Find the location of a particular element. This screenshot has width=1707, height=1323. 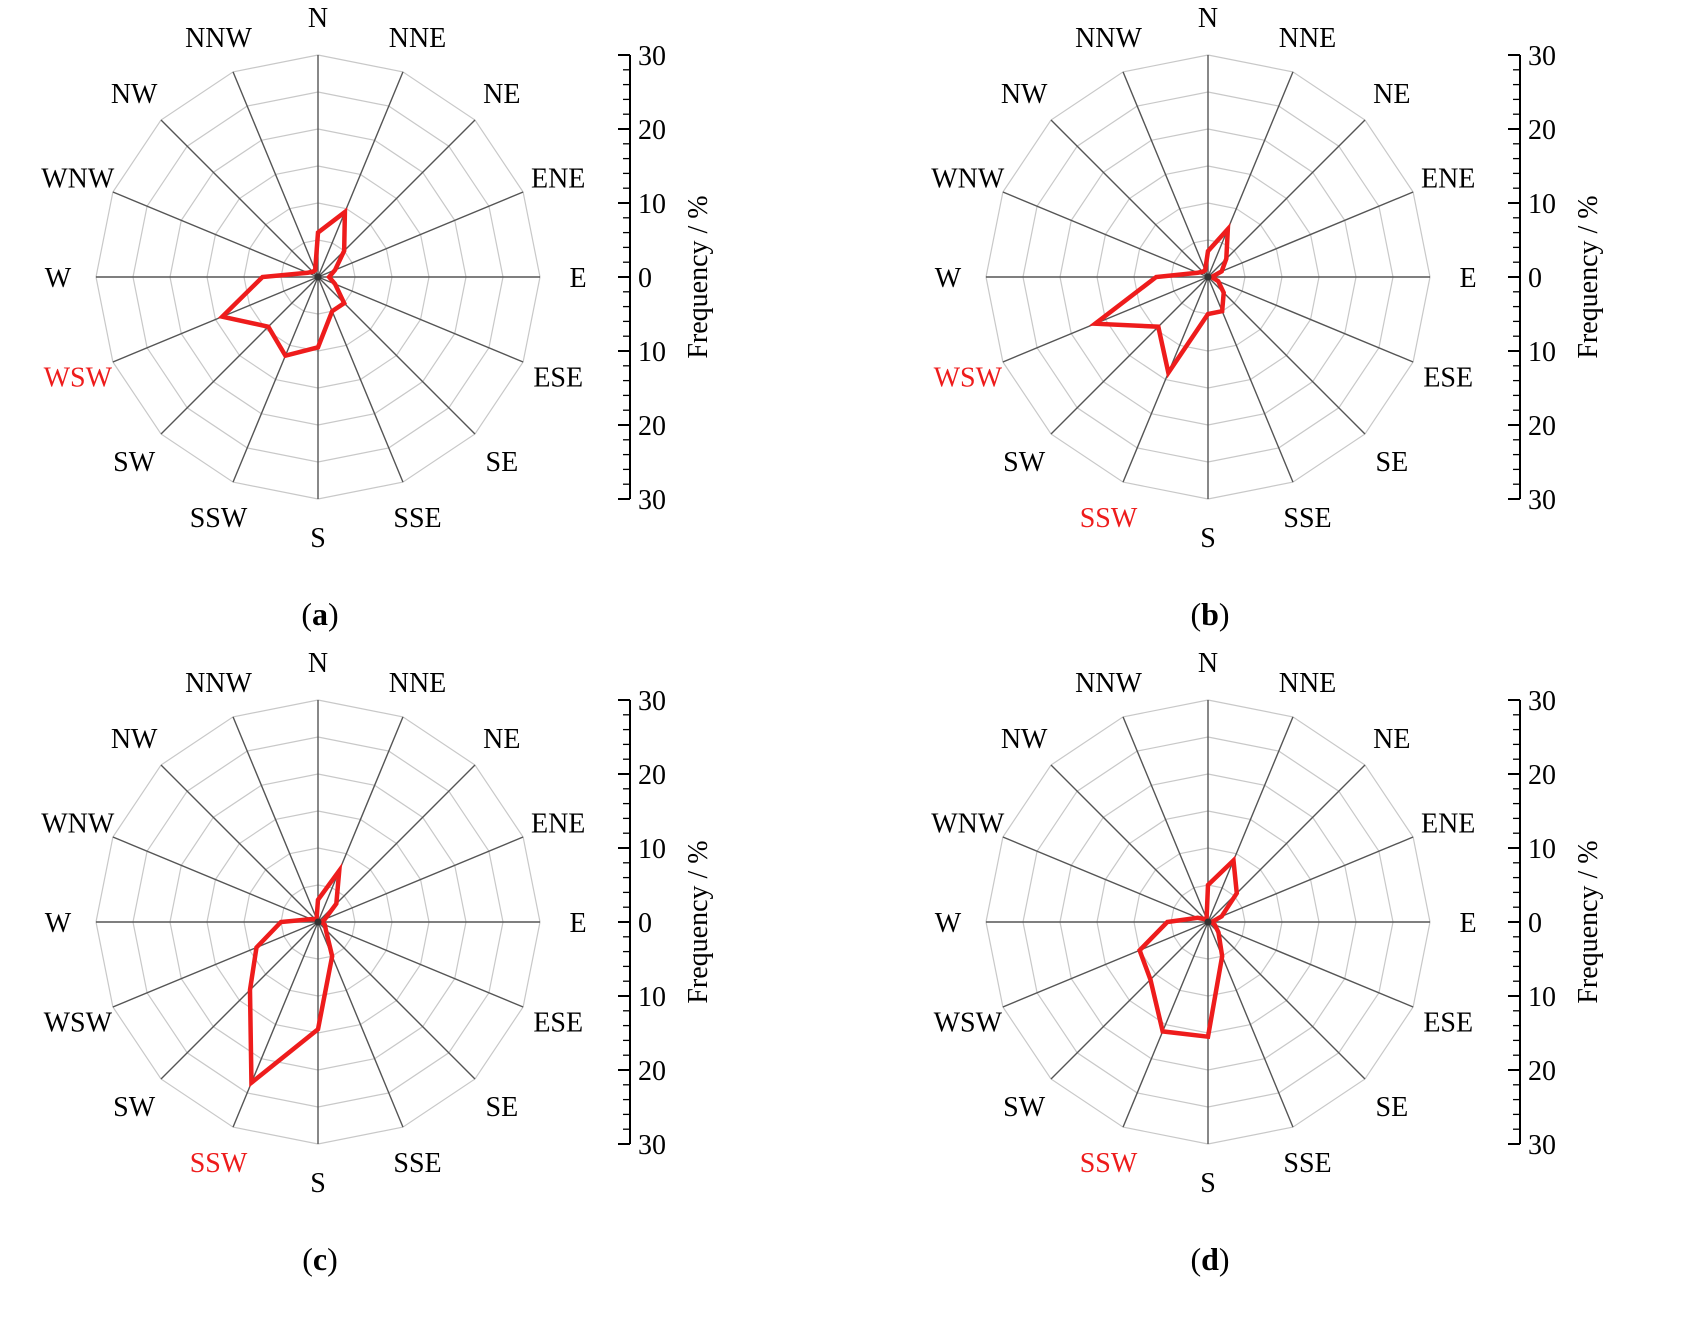

direction-label-se: SE is located at coordinates (1392, 1107).